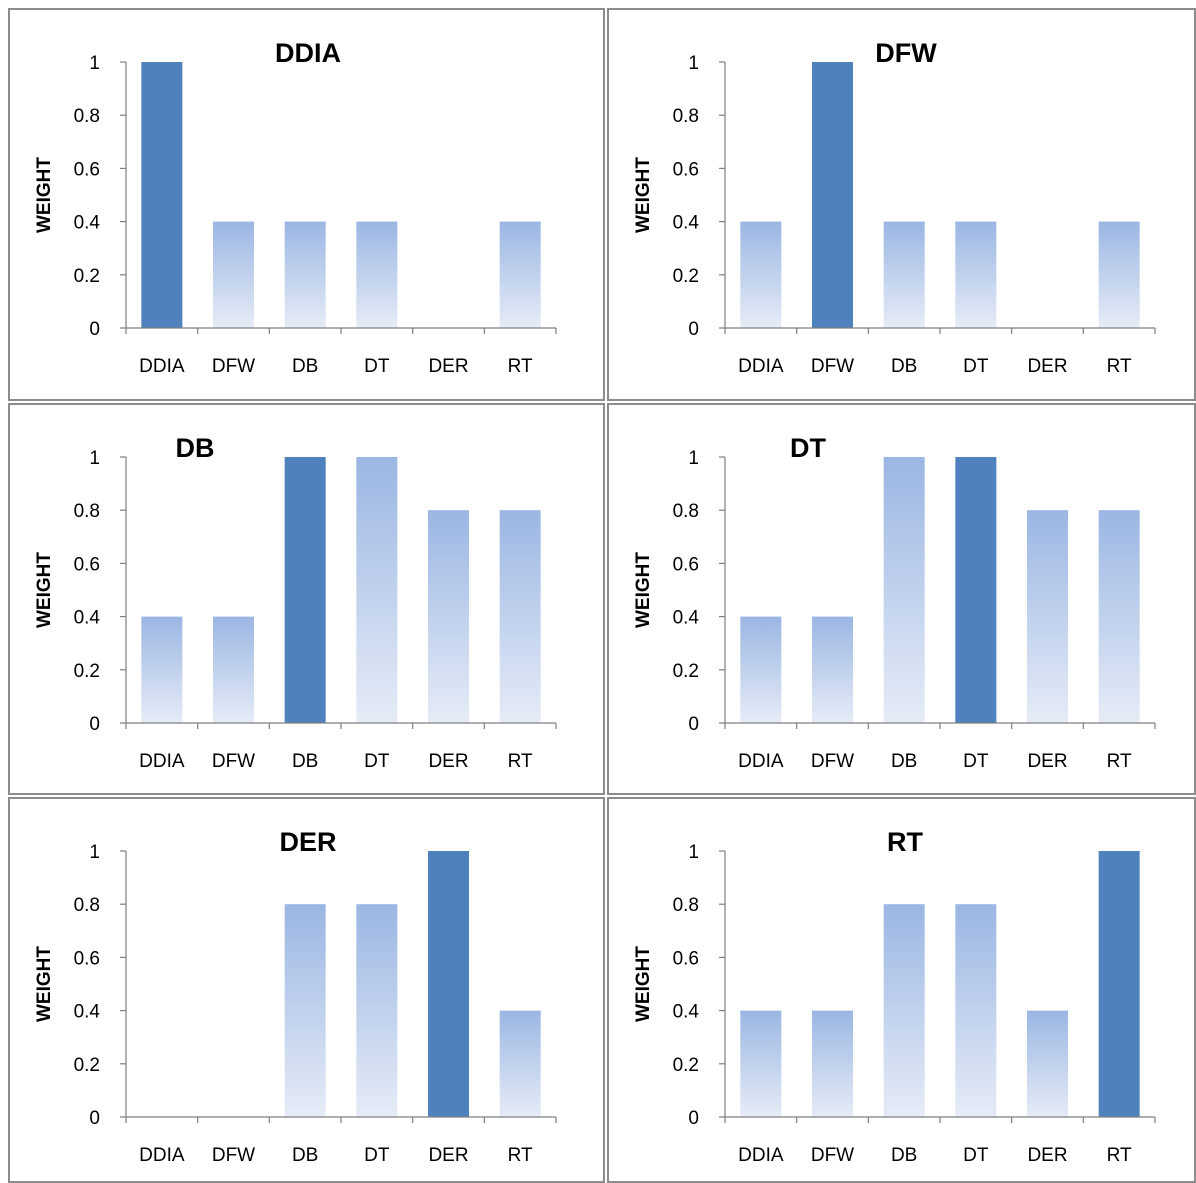 The height and width of the screenshot is (1183, 1196). What do you see at coordinates (308, 53) in the screenshot?
I see `chart-title: DDIA` at bounding box center [308, 53].